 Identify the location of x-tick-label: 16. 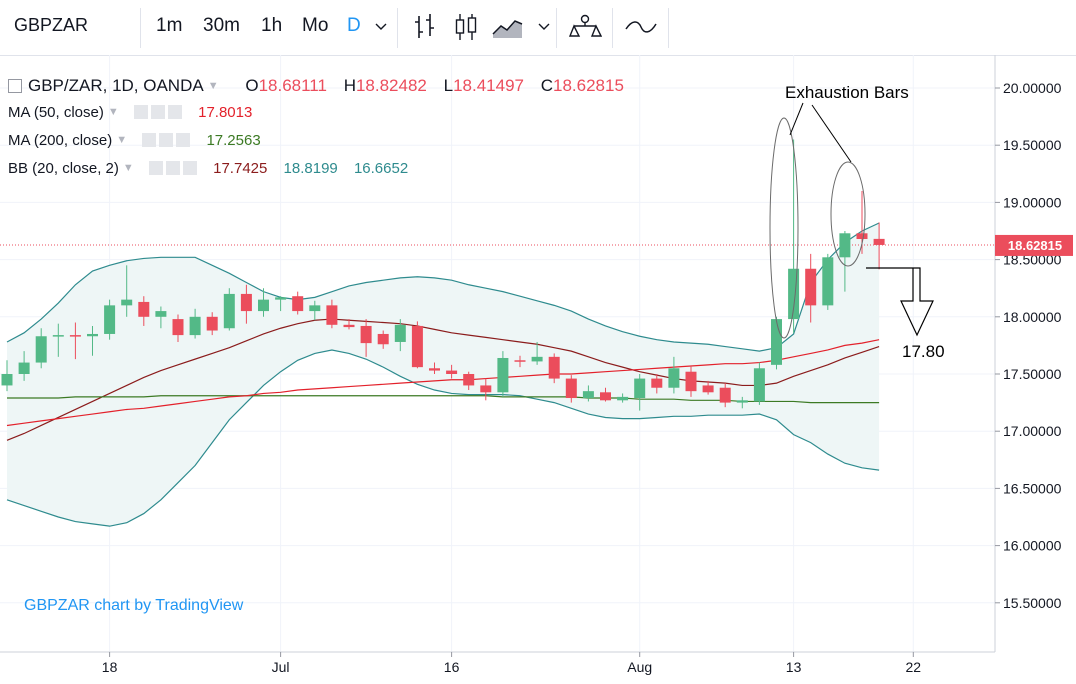
(452, 667).